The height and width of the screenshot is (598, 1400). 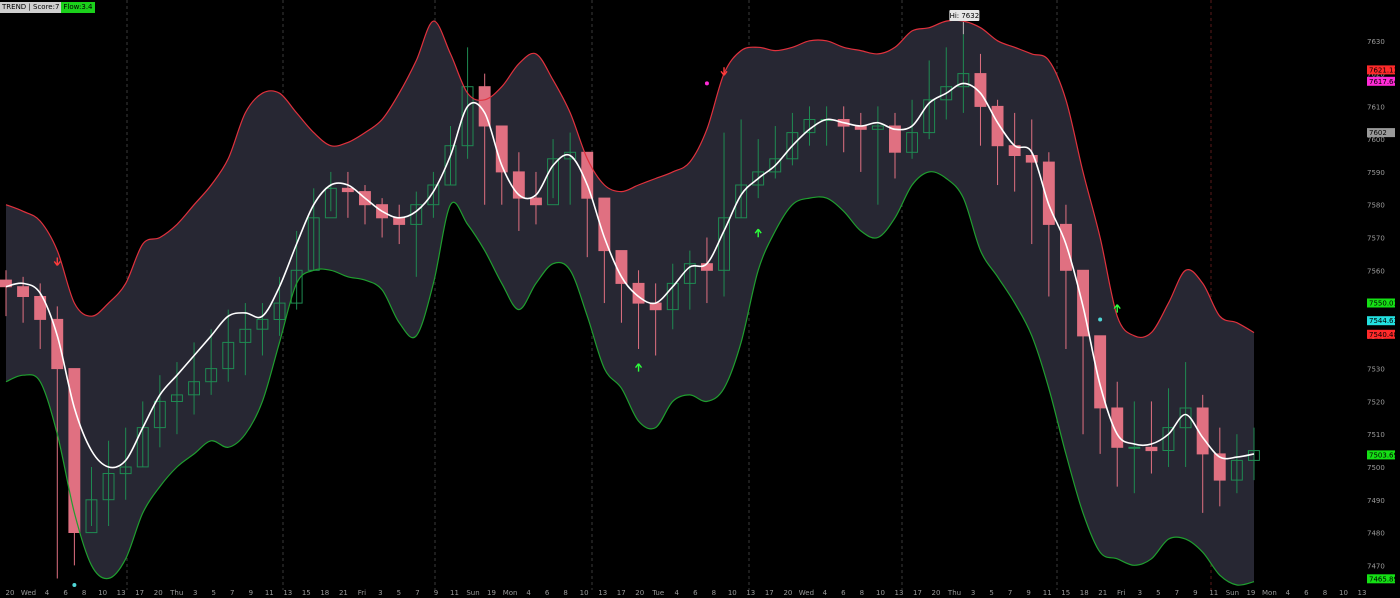 What do you see at coordinates (324, 593) in the screenshot?
I see `x-tick-label: 18` at bounding box center [324, 593].